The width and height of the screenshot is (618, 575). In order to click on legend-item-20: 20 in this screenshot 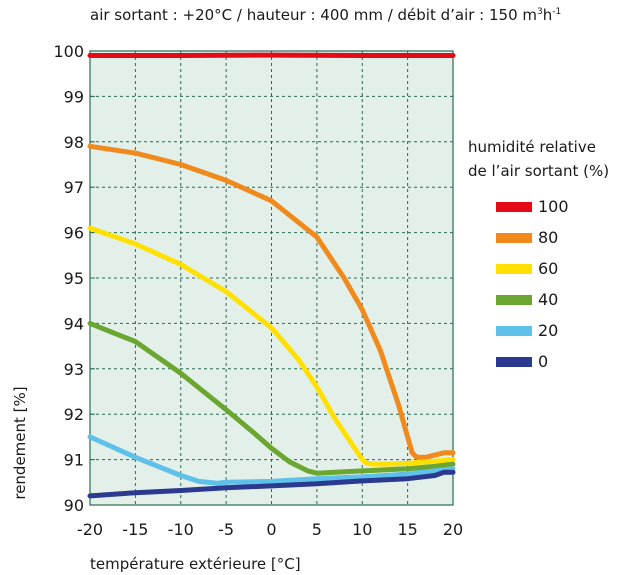, I will do `click(532, 330)`.